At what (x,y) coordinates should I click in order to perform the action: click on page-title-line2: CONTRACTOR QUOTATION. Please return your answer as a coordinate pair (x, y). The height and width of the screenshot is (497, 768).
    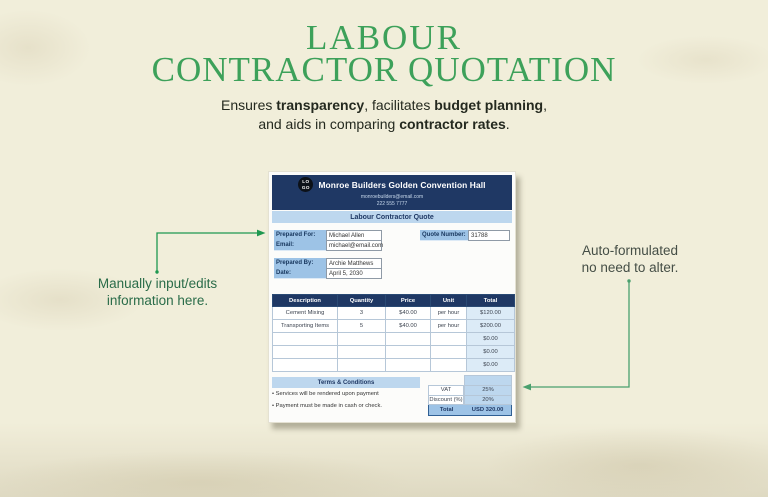
    Looking at the image, I should click on (384, 69).